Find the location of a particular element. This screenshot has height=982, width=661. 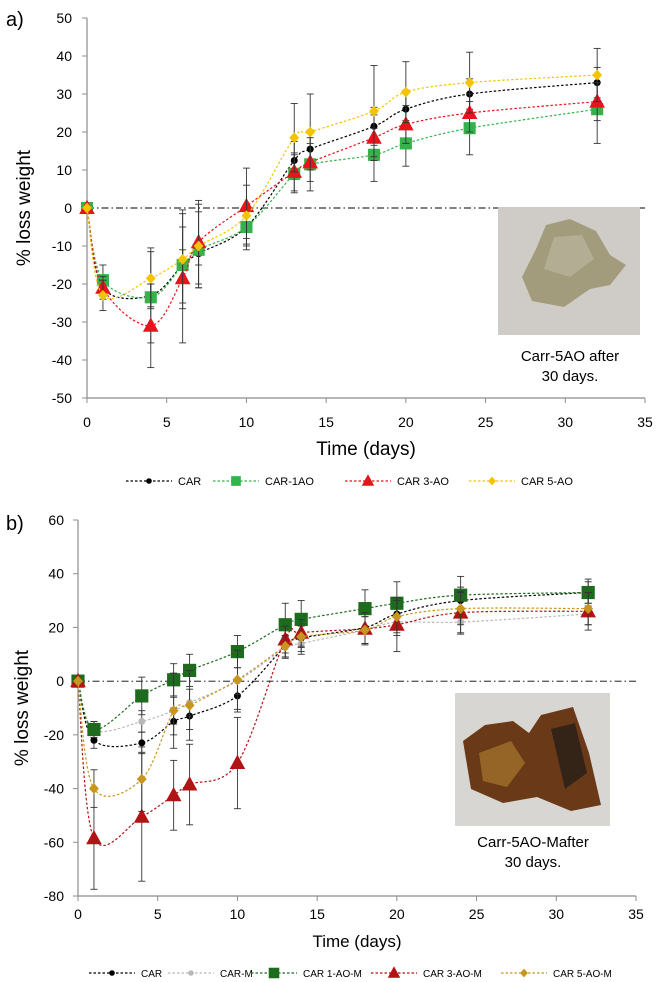

y-tick-label: 50 is located at coordinates (64, 18).